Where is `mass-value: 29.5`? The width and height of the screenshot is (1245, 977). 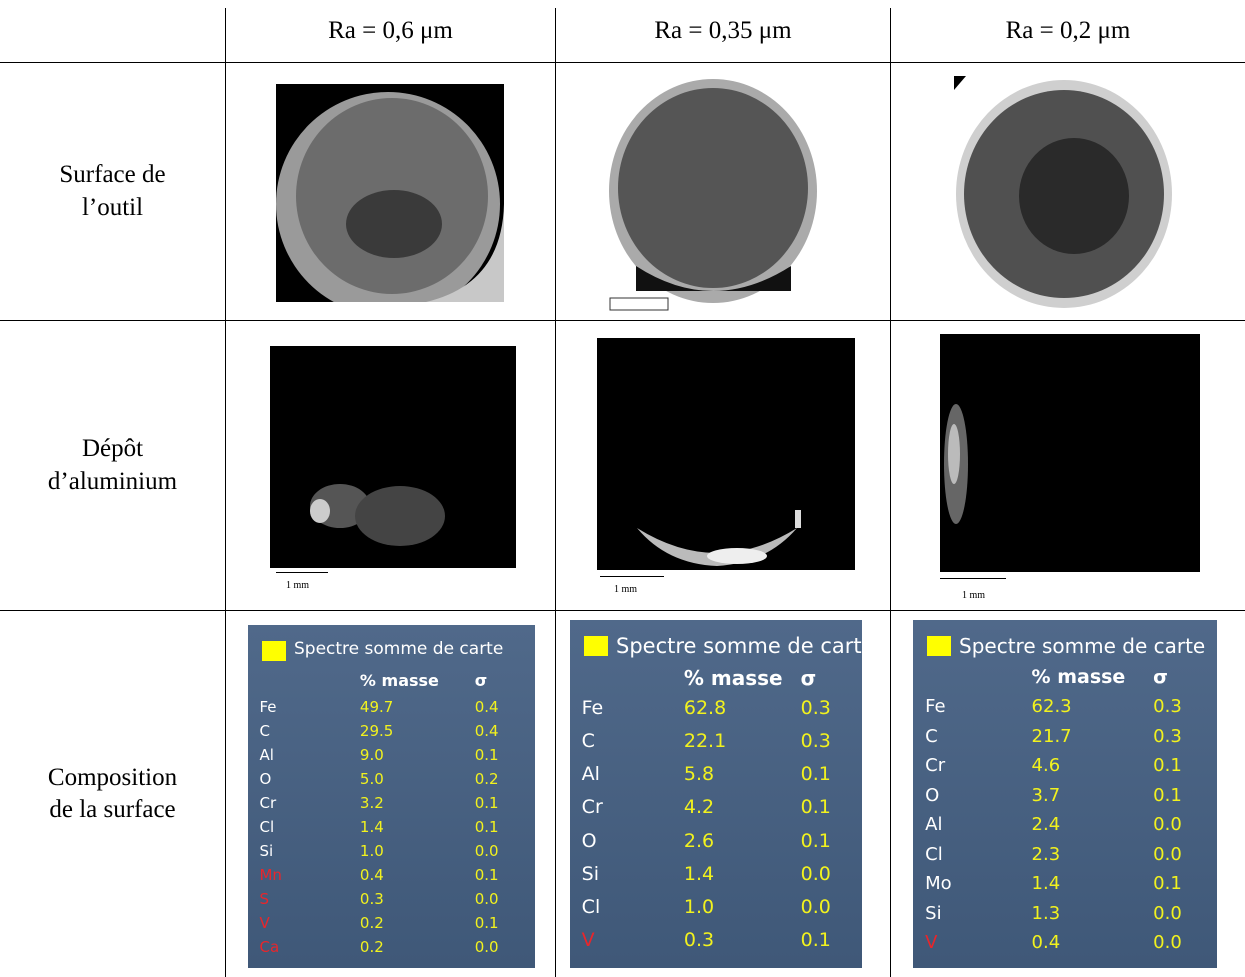 mass-value: 29.5 is located at coordinates (376, 731).